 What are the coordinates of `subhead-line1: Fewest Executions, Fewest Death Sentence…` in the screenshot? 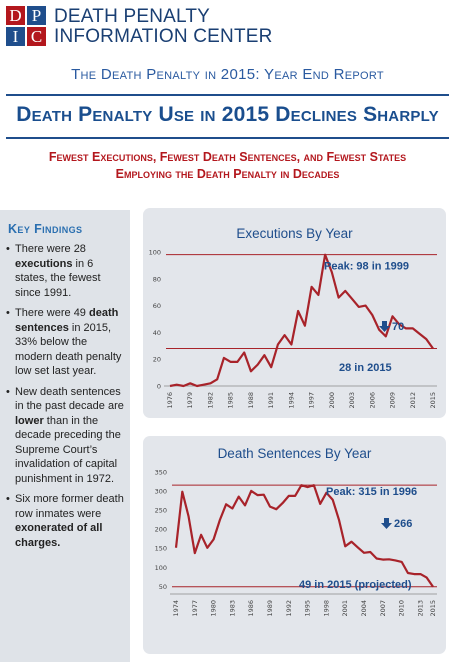 It's located at (227, 157).